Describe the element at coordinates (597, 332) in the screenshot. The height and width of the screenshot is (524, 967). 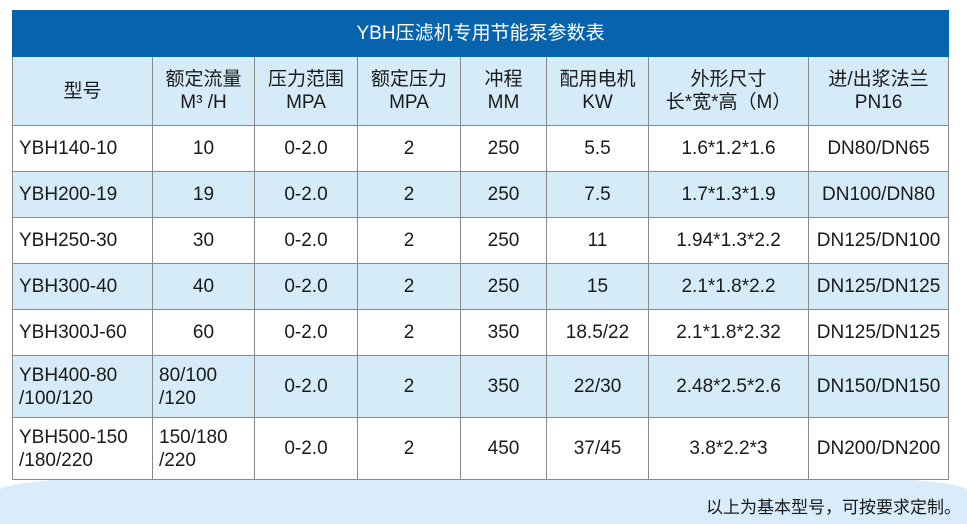
I see `cell-motor: 18.5/22` at that location.